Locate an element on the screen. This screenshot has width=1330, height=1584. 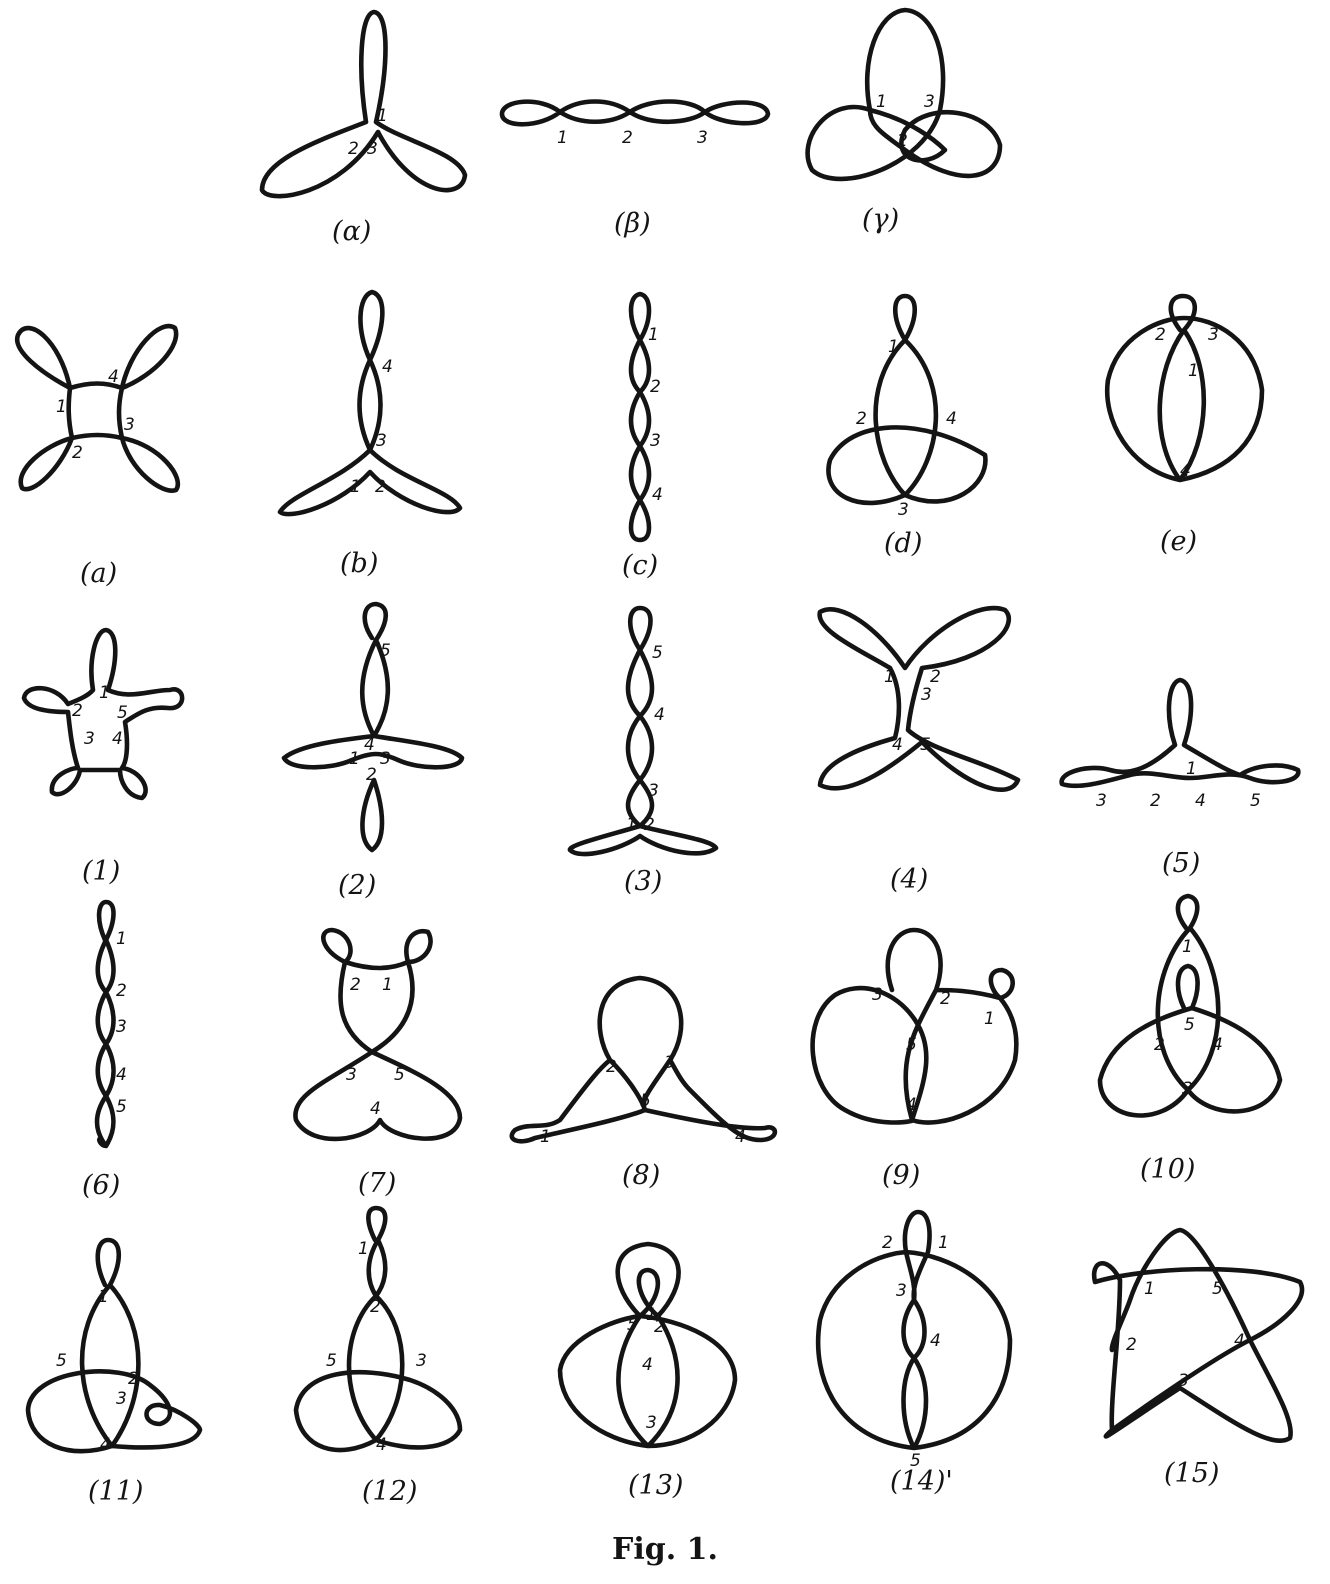
diagram-label: (12) is located at coordinates (389, 1491).